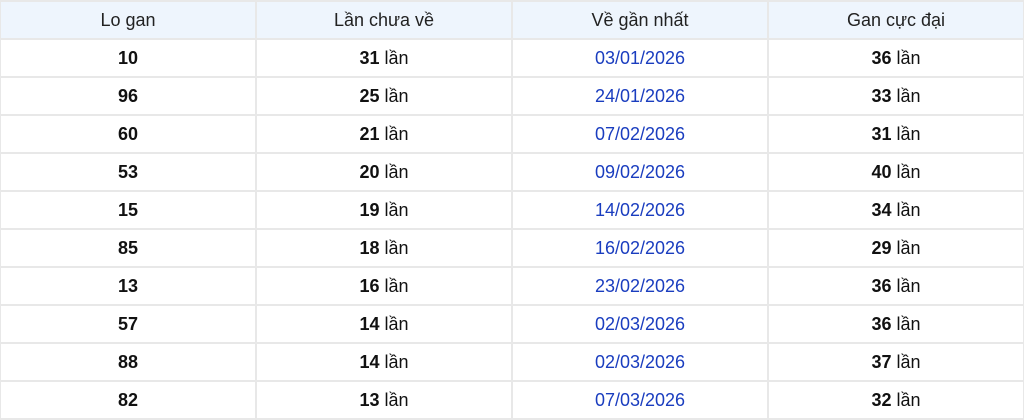 The image size is (1024, 420). Describe the element at coordinates (384, 96) in the screenshot. I see `lan-chua-ve-cell: 25 lần` at that location.